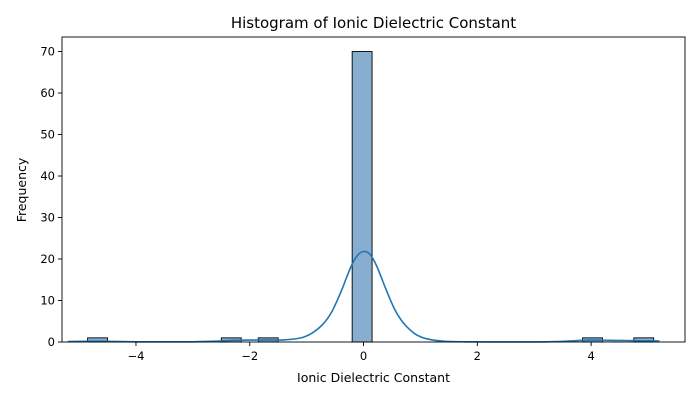  Describe the element at coordinates (373, 23) in the screenshot. I see `chart-title: Histogram of Ionic Dielectric Constant` at that location.